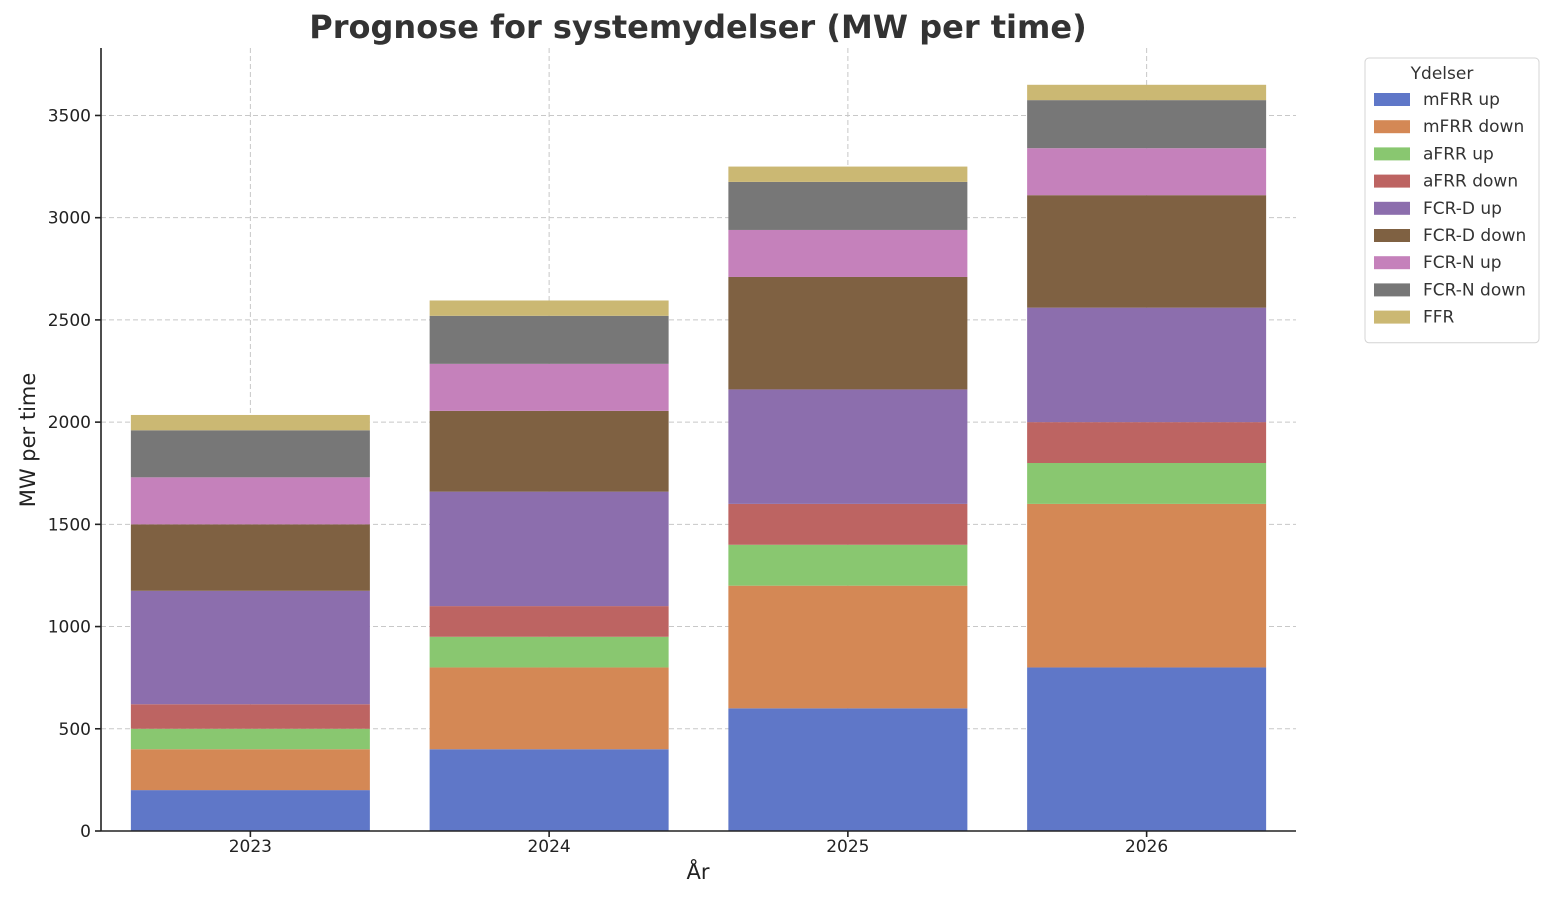  What do you see at coordinates (848, 205) in the screenshot?
I see `bar-2025-FCR-N-down` at bounding box center [848, 205].